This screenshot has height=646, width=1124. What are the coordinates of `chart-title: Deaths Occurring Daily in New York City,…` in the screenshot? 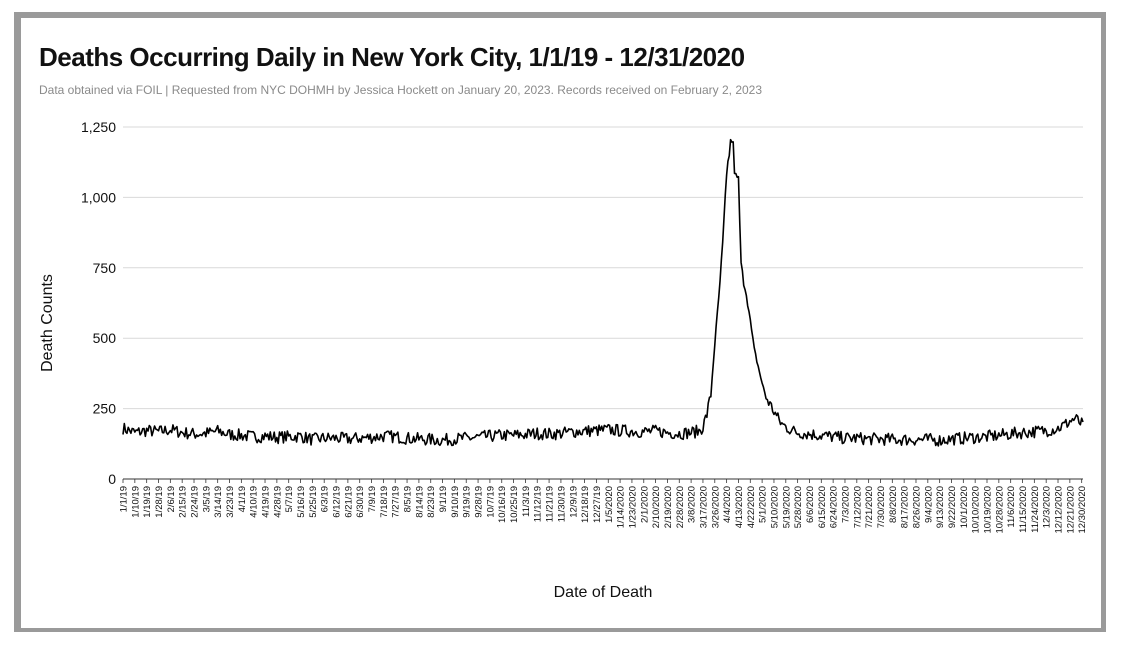 It's located at (392, 57).